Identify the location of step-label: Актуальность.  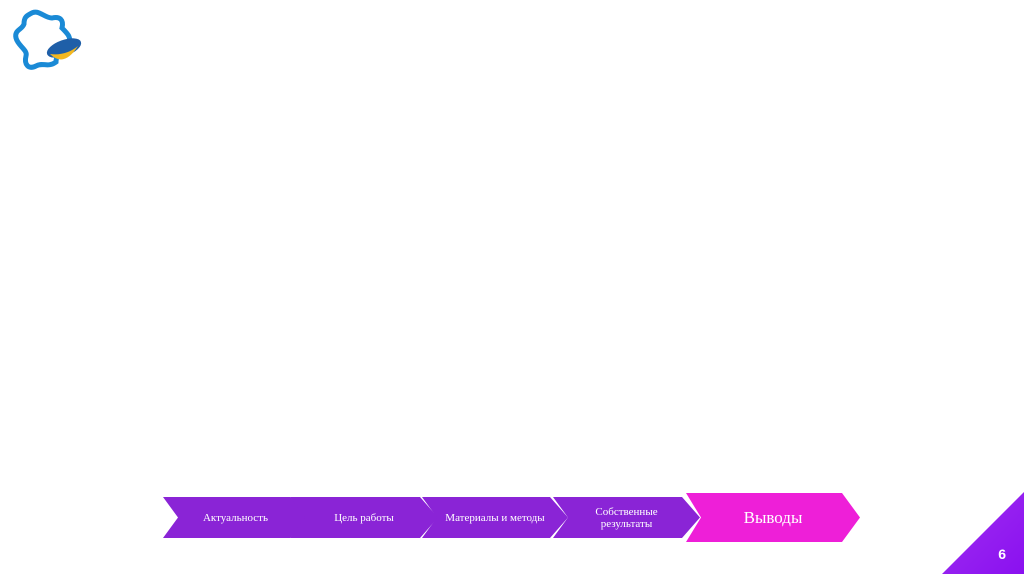
(235, 517).